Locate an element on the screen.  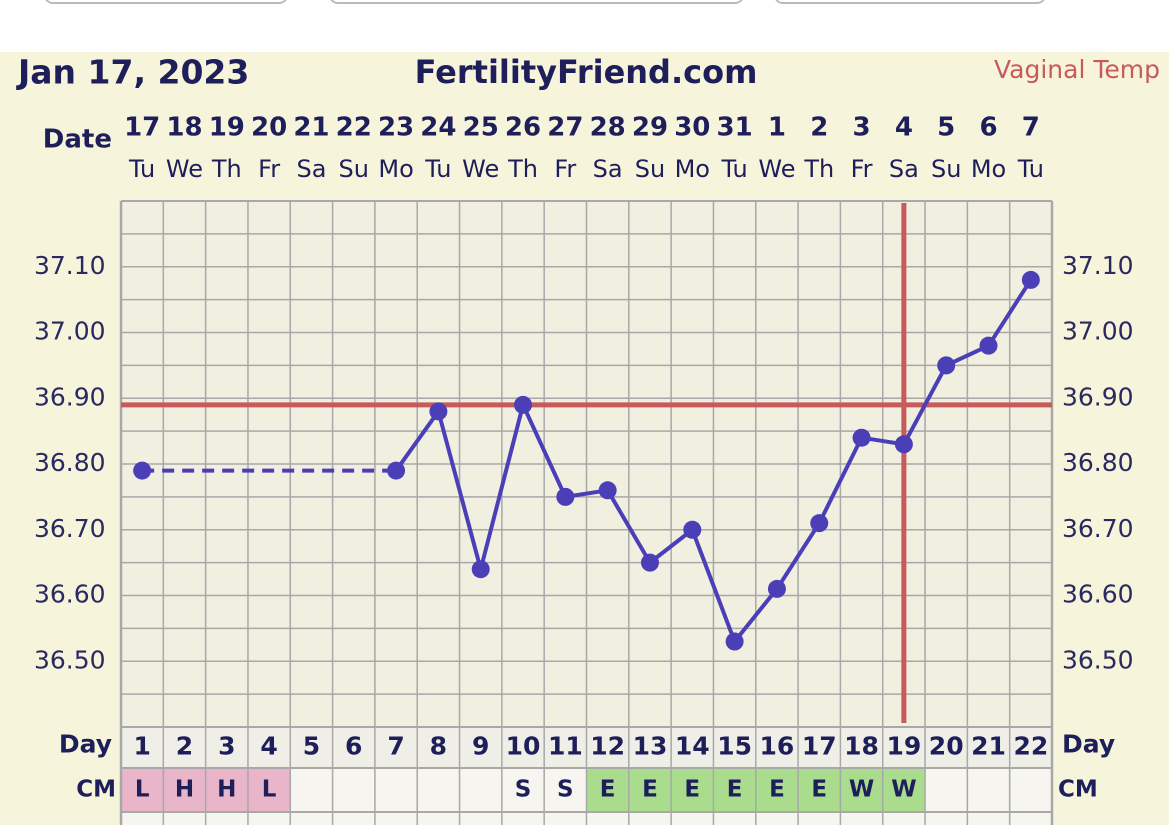
date-label: 2 is located at coordinates (819, 128).